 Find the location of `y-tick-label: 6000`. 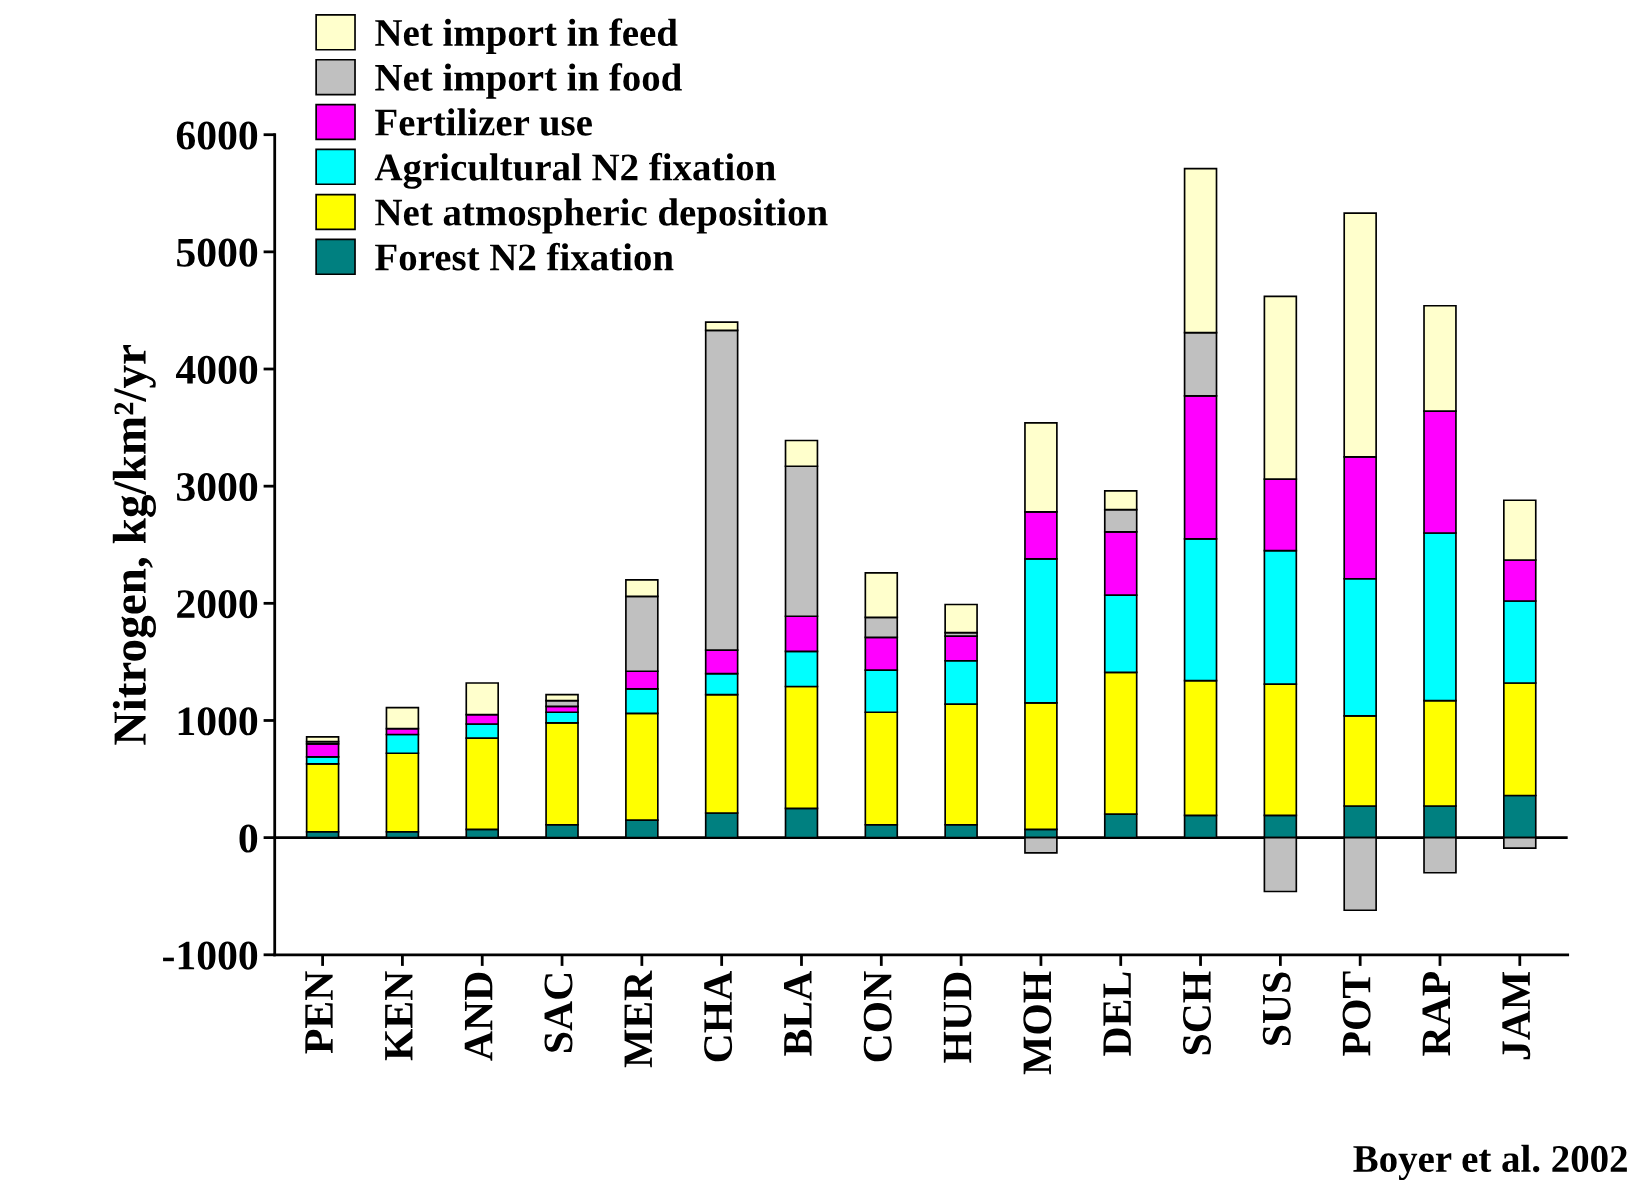

y-tick-label: 6000 is located at coordinates (217, 135).